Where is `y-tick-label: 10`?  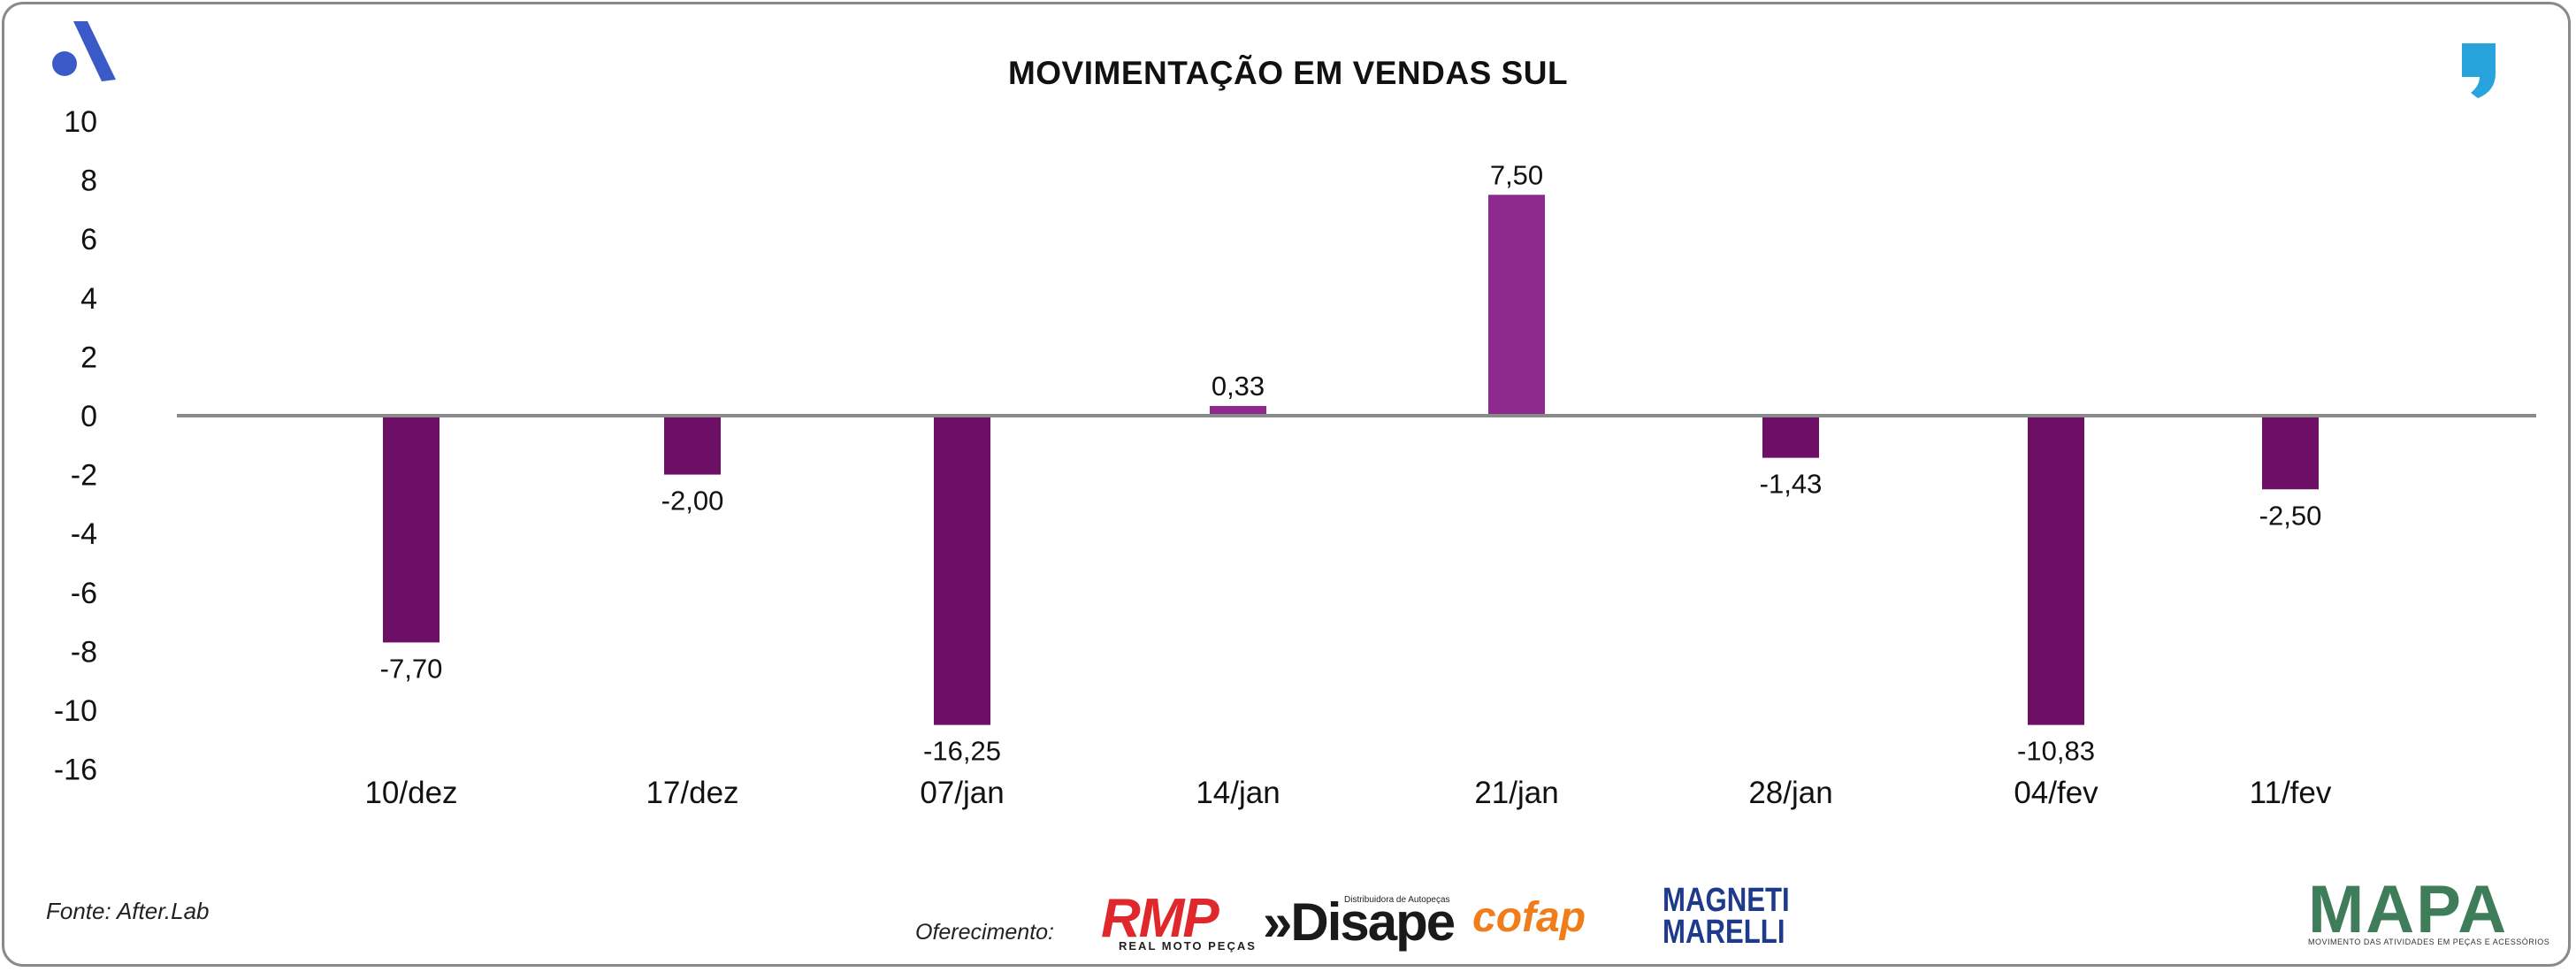
y-tick-label: 10 is located at coordinates (80, 122).